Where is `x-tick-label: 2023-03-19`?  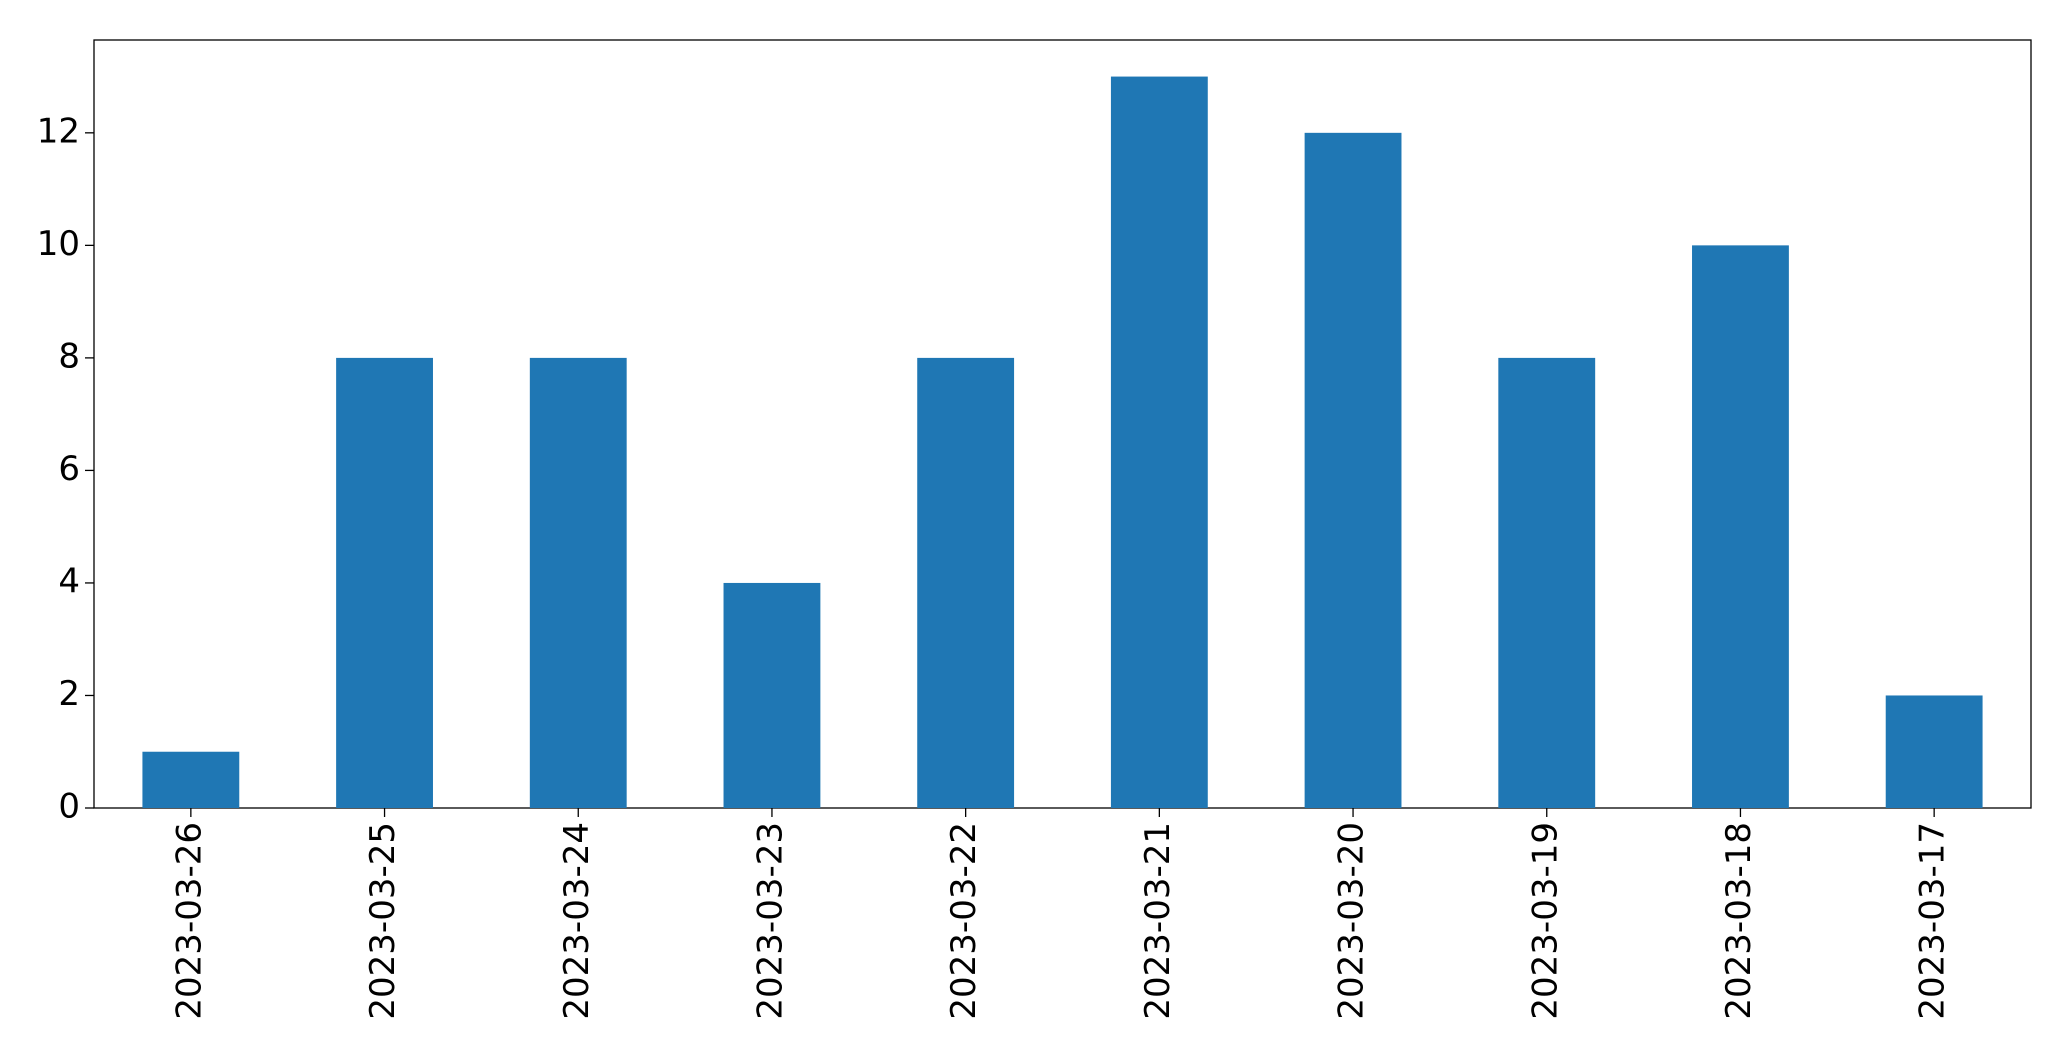
x-tick-label: 2023-03-19 is located at coordinates (1545, 921).